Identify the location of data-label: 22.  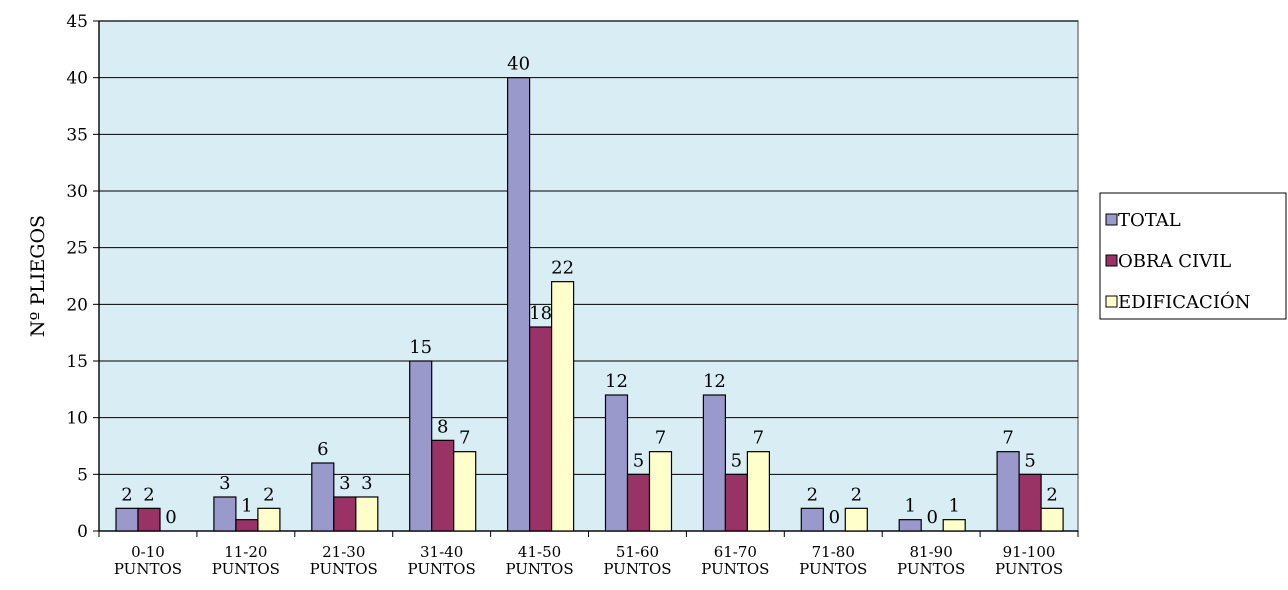
(562, 268).